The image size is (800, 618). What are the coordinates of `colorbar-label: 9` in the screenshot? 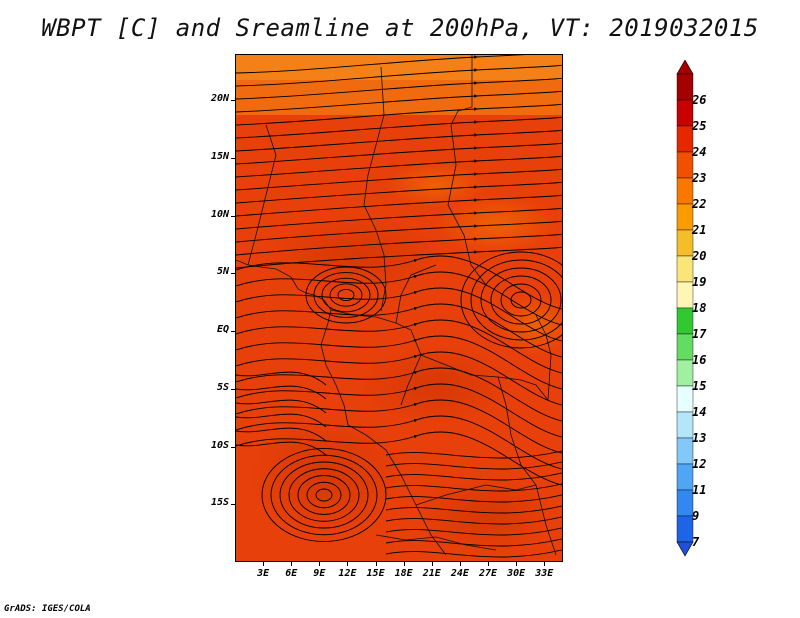 It's located at (696, 516).